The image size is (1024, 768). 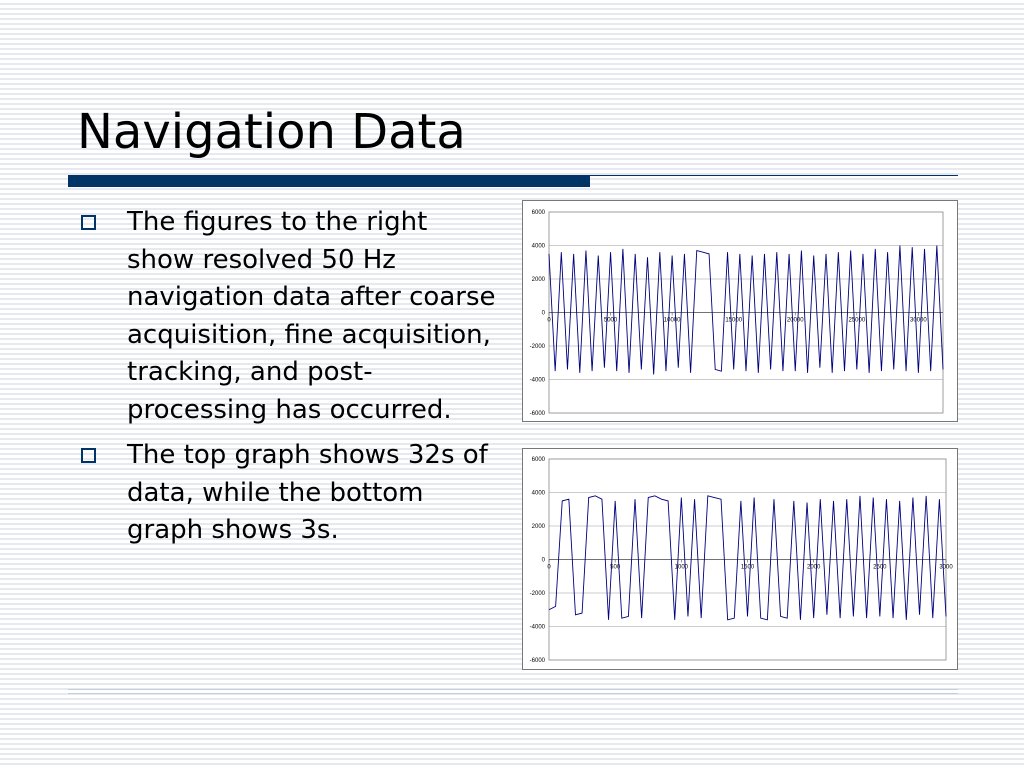 What do you see at coordinates (682, 568) in the screenshot?
I see `x-tick-label: 1000` at bounding box center [682, 568].